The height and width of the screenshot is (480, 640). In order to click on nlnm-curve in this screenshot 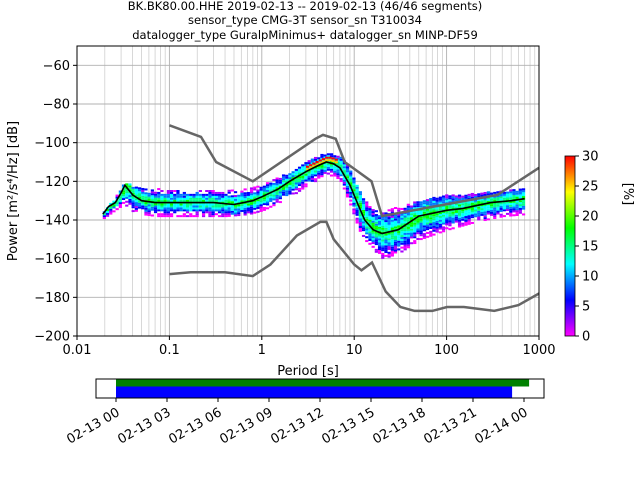, I will do `click(354, 266)`.